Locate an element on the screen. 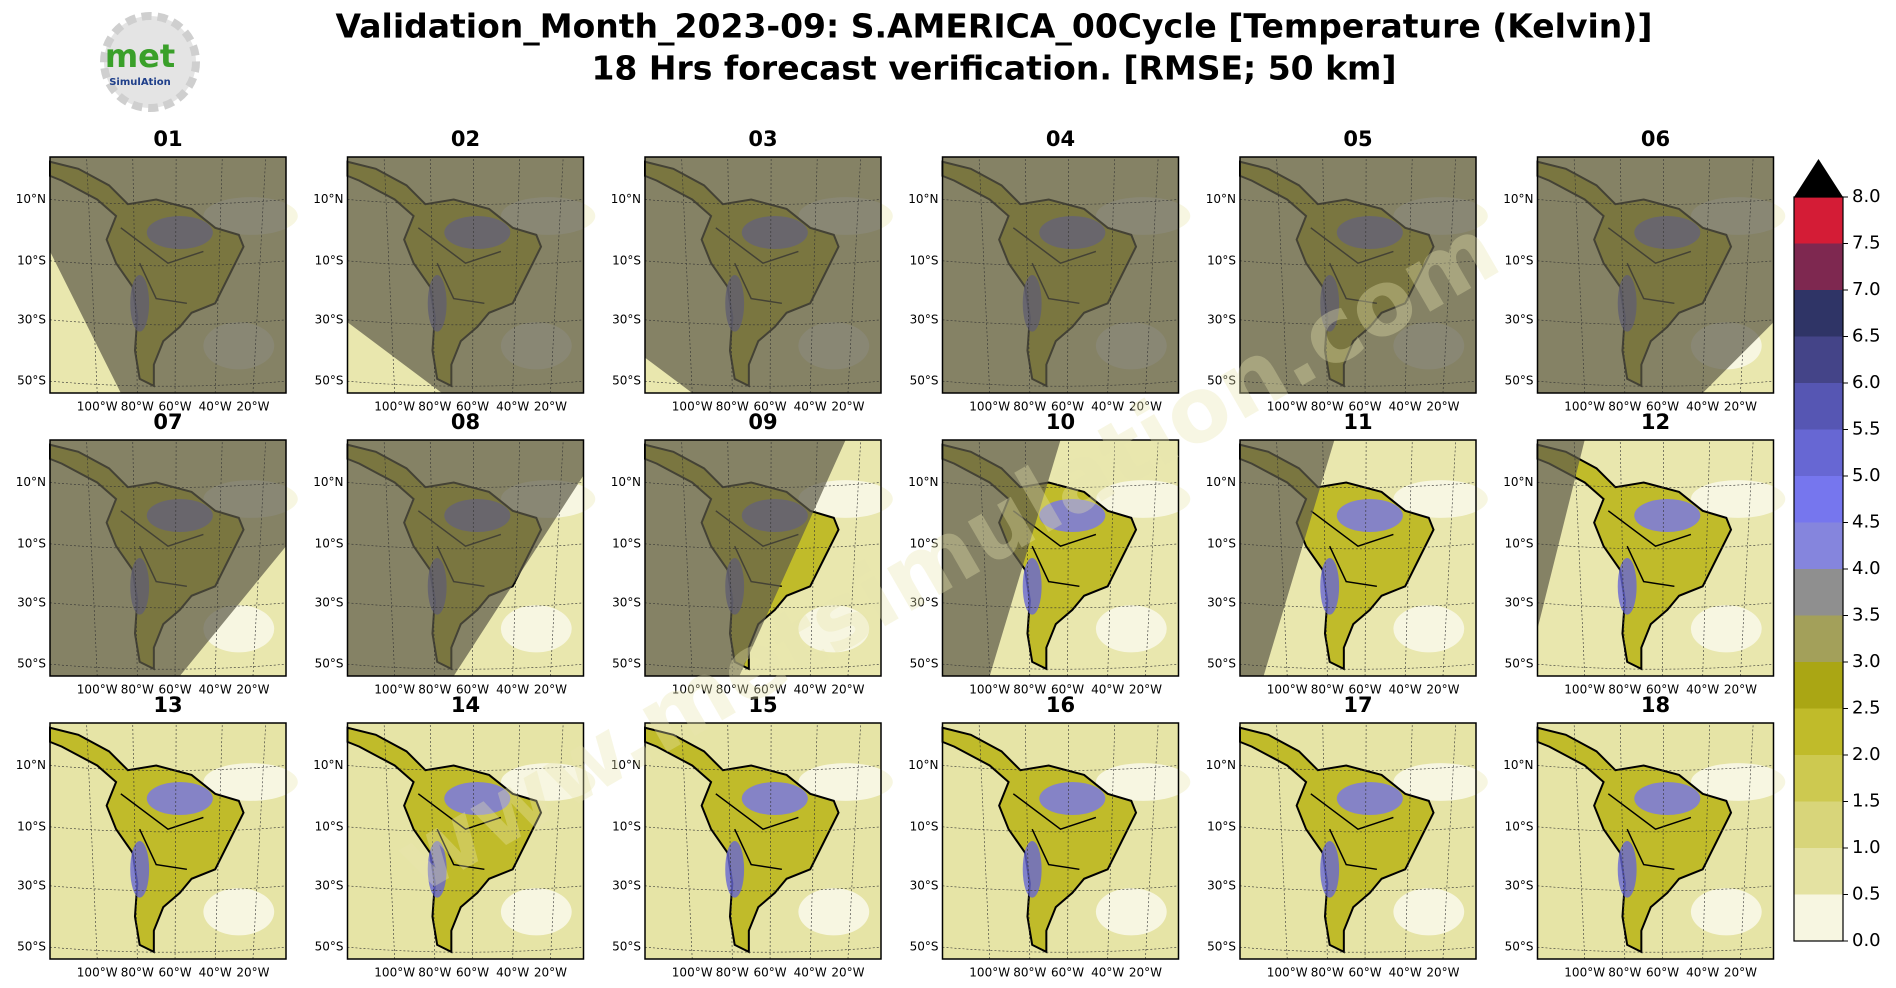  map-panel: 10 10°N 10°S 30°S 50°S 100°W 80°W 60°W 40°W 20°W is located at coordinates (1049, 553).